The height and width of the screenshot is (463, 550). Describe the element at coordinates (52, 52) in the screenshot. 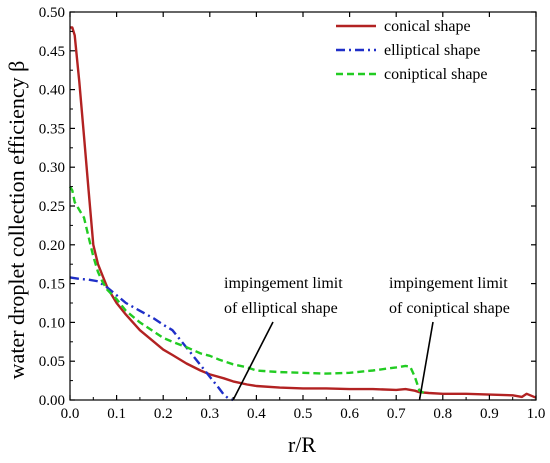

I see `y-tick-label: 0.45` at that location.